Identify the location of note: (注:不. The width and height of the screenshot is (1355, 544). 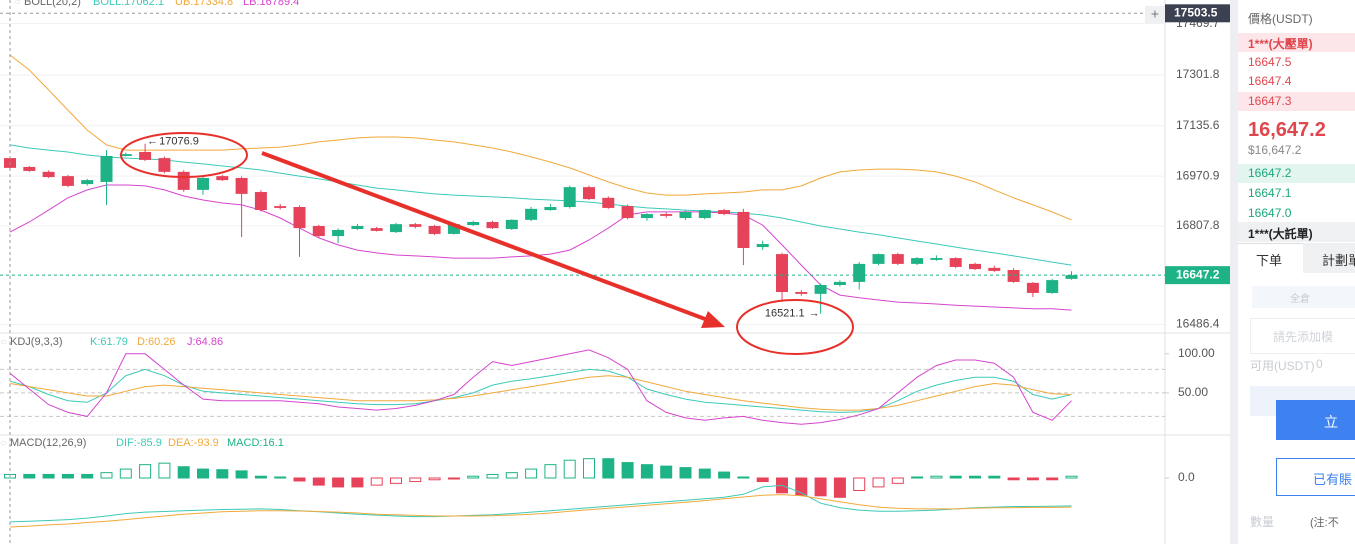
(1324, 523).